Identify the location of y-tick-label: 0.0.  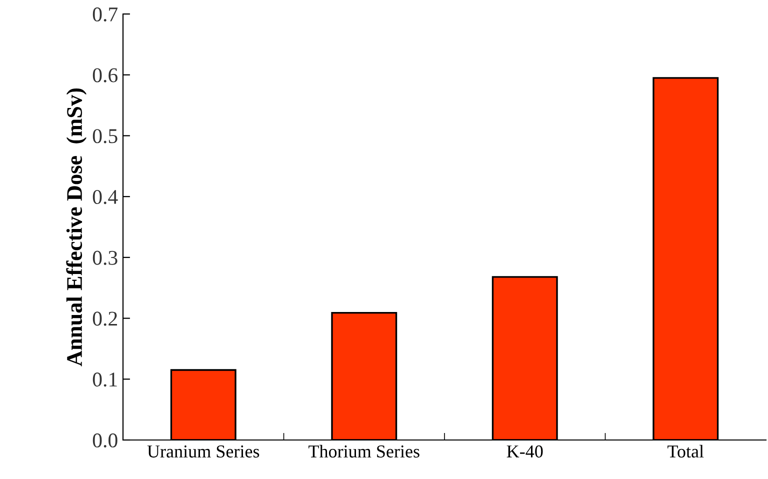
(105, 440).